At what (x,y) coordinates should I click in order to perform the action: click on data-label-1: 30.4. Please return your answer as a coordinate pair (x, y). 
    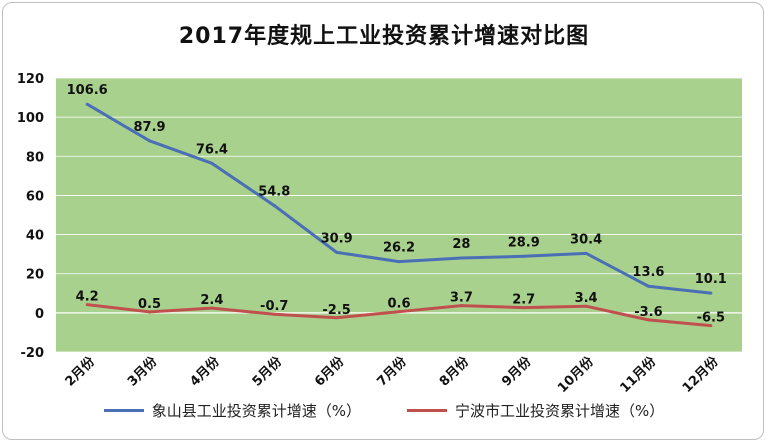
    Looking at the image, I should click on (586, 239).